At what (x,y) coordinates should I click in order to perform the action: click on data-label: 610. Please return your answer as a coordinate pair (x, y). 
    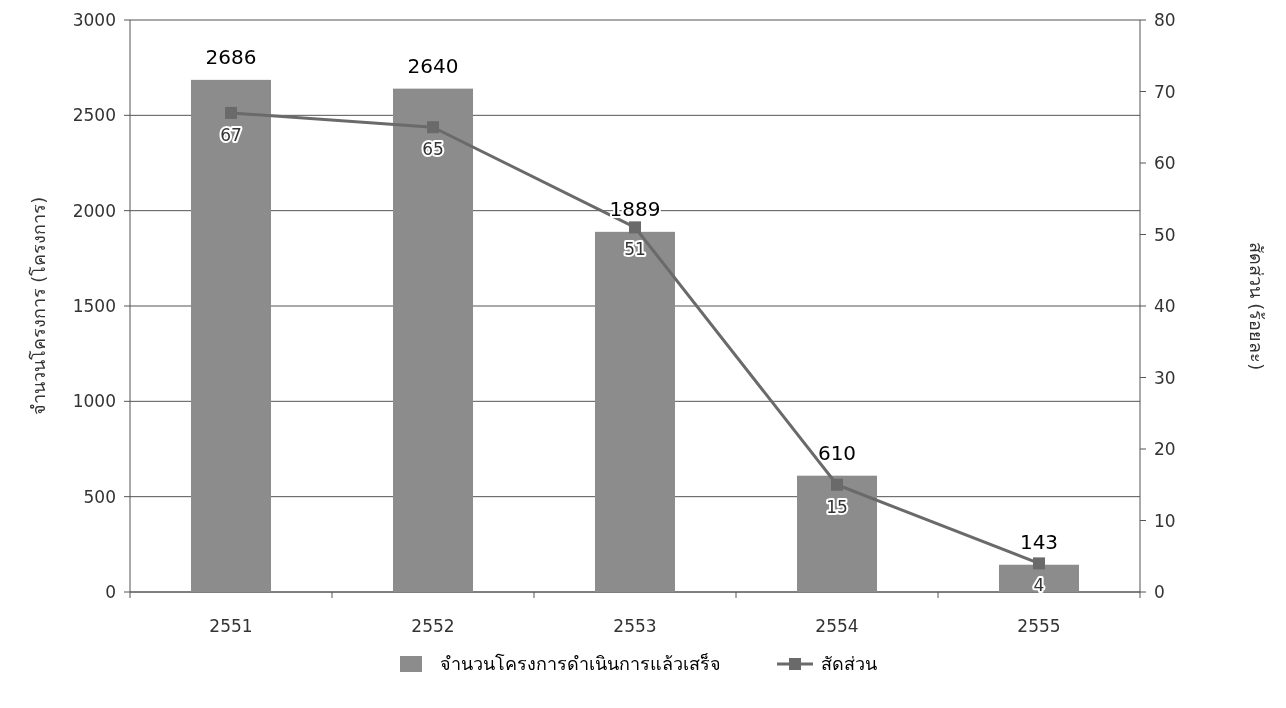
    Looking at the image, I should click on (837, 452).